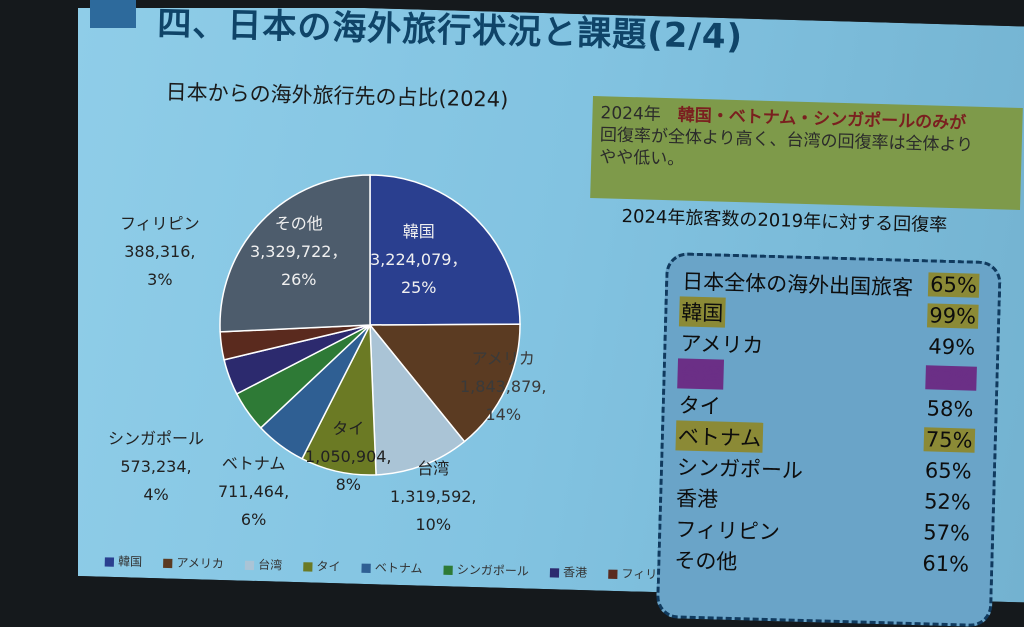 The image size is (1024, 627). What do you see at coordinates (348, 456) in the screenshot?
I see `pie-label-thailand: タイ 1,050,904, 8%` at bounding box center [348, 456].